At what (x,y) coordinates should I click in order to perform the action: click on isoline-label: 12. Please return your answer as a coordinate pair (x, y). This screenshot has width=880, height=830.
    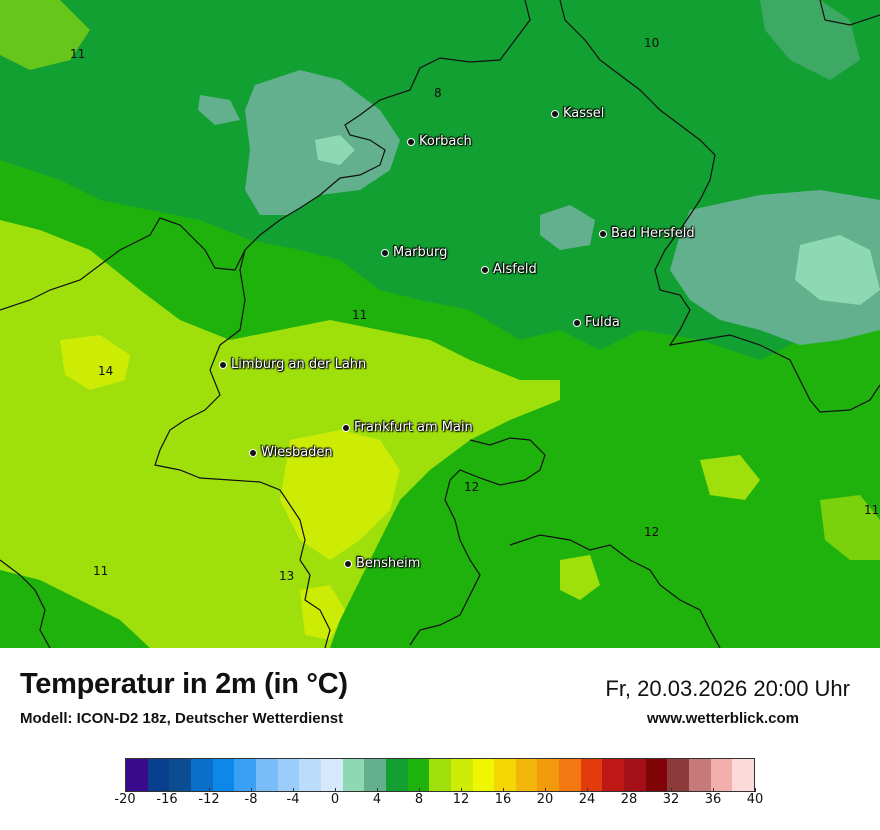
    Looking at the image, I should click on (652, 532).